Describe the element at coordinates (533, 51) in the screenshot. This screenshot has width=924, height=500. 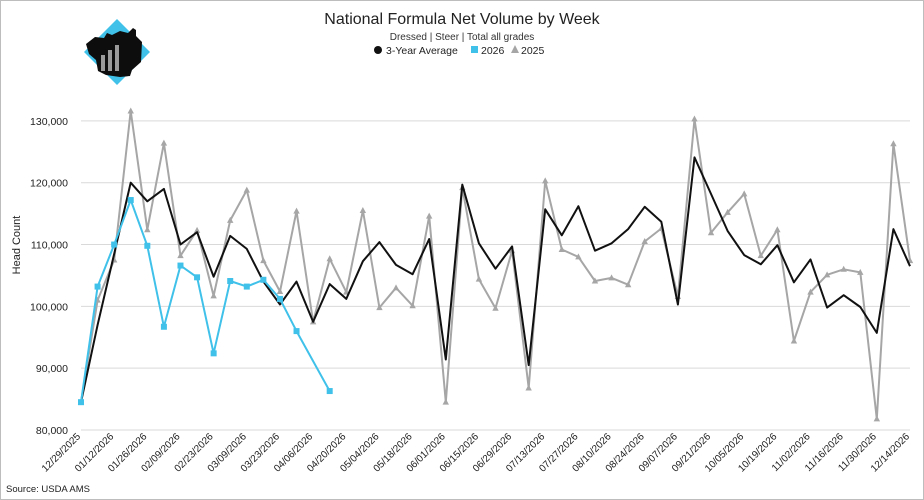
I see `legend-label: 2025` at that location.